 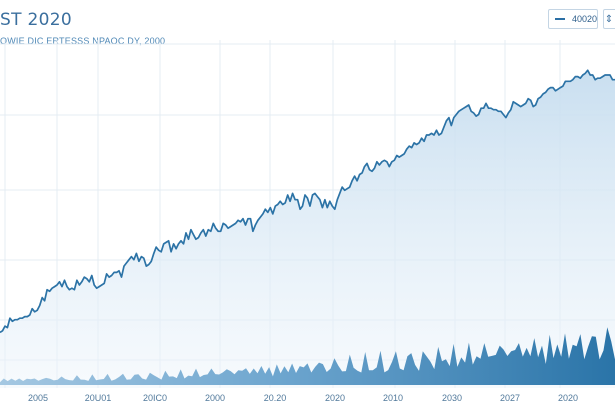 I want to click on x-tick-label: 2027, so click(x=510, y=398).